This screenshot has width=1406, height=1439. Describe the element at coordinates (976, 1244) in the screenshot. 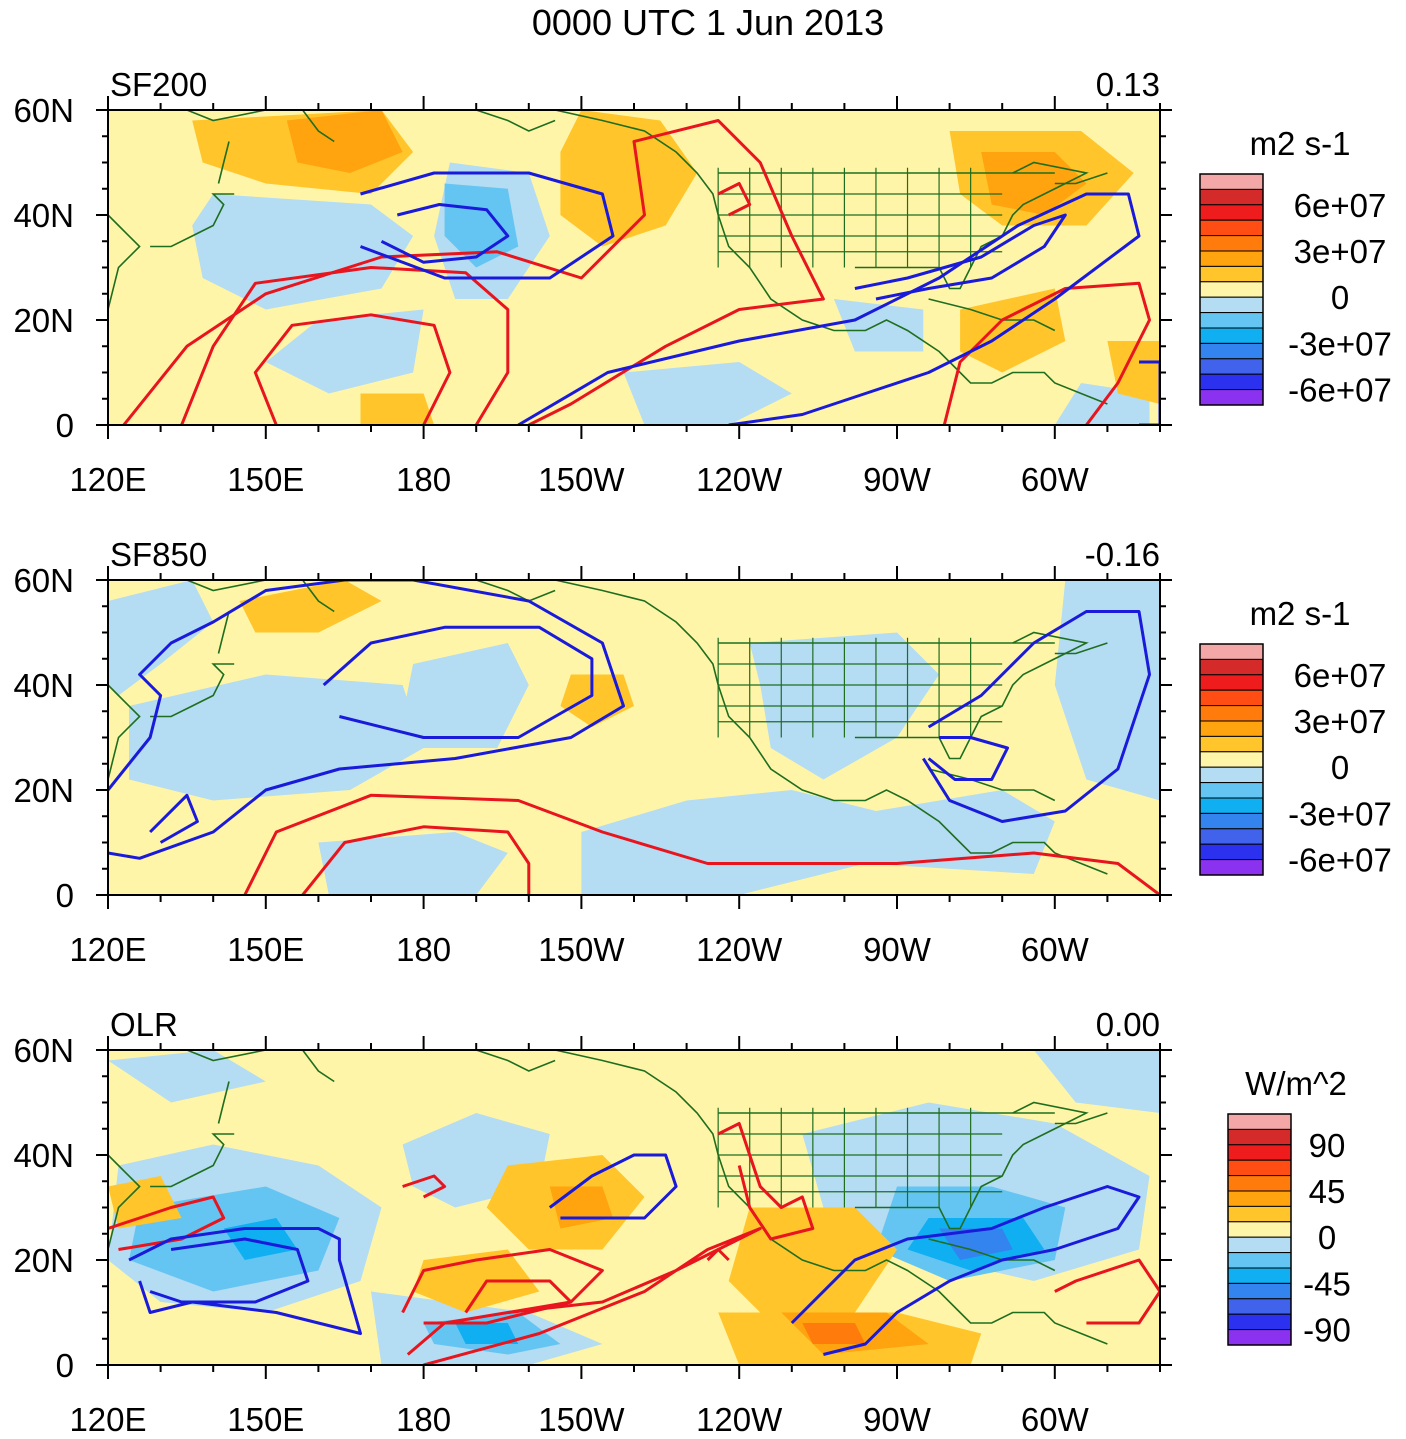

I see `fill-region-neg4` at that location.